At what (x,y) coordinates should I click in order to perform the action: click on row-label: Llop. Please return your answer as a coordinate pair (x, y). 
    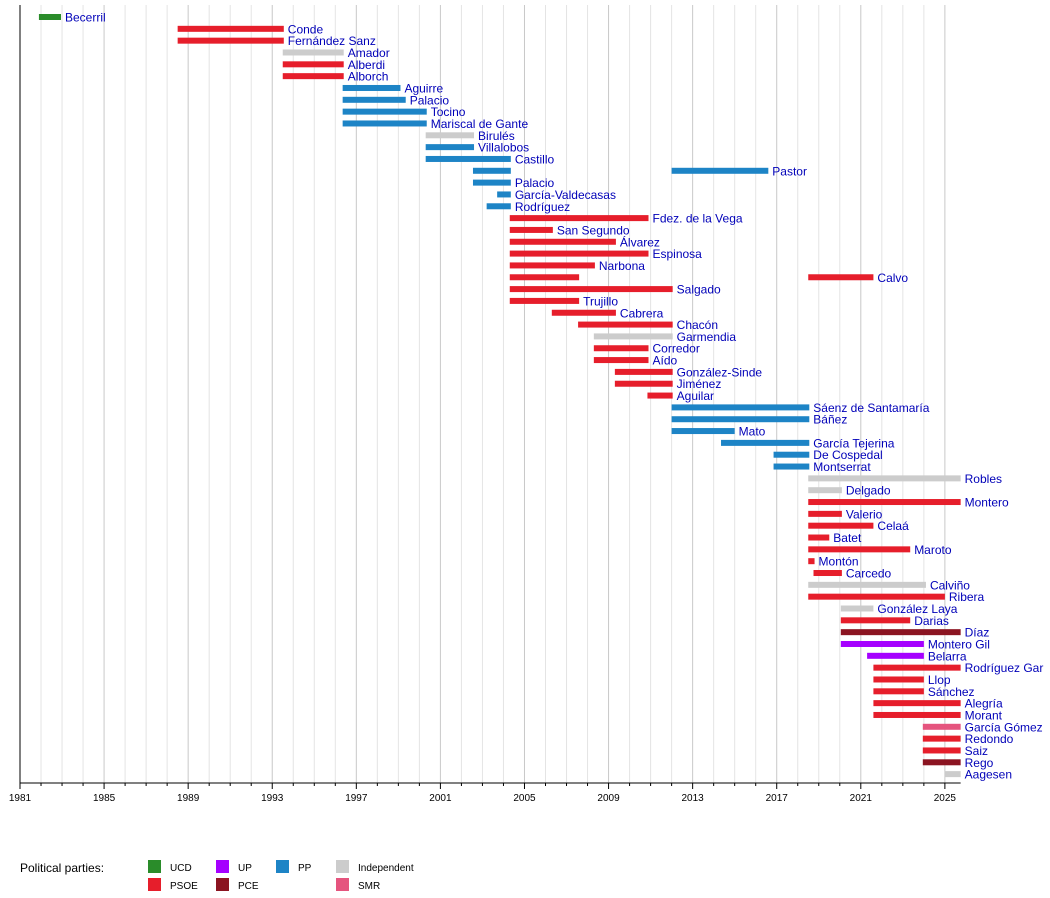
    Looking at the image, I should click on (939, 680).